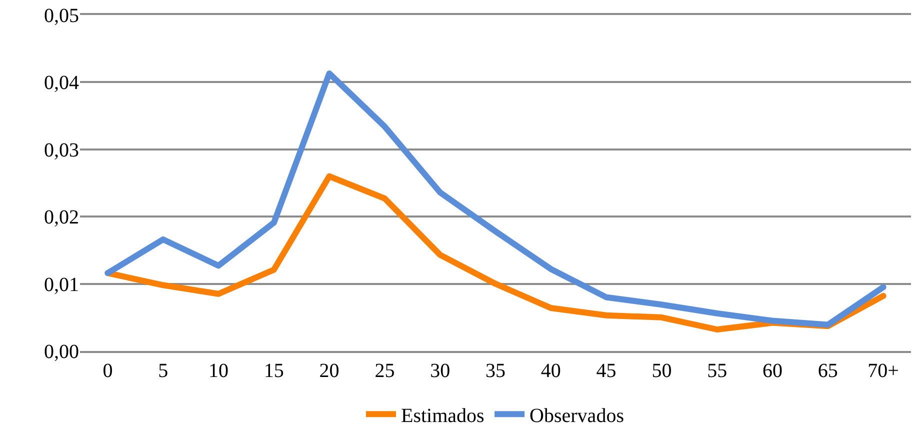 The width and height of the screenshot is (916, 439). Describe the element at coordinates (606, 371) in the screenshot. I see `x-tick-label: 45` at that location.